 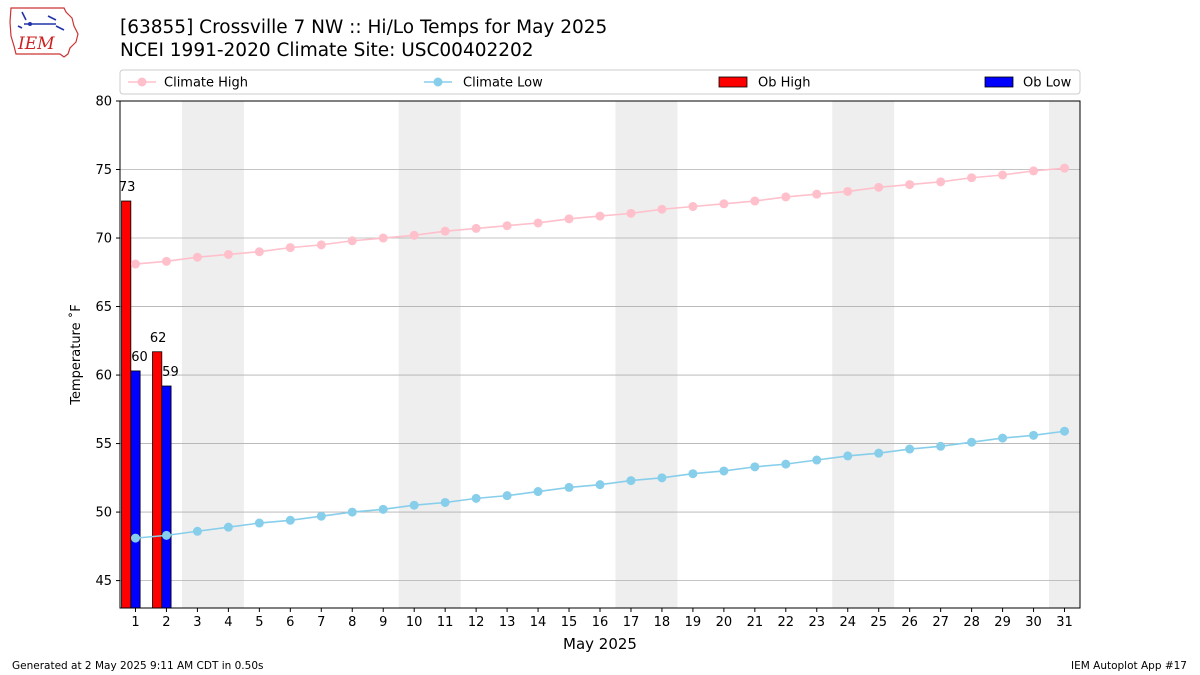 I want to click on x-tick-label: 2, so click(x=166, y=622).